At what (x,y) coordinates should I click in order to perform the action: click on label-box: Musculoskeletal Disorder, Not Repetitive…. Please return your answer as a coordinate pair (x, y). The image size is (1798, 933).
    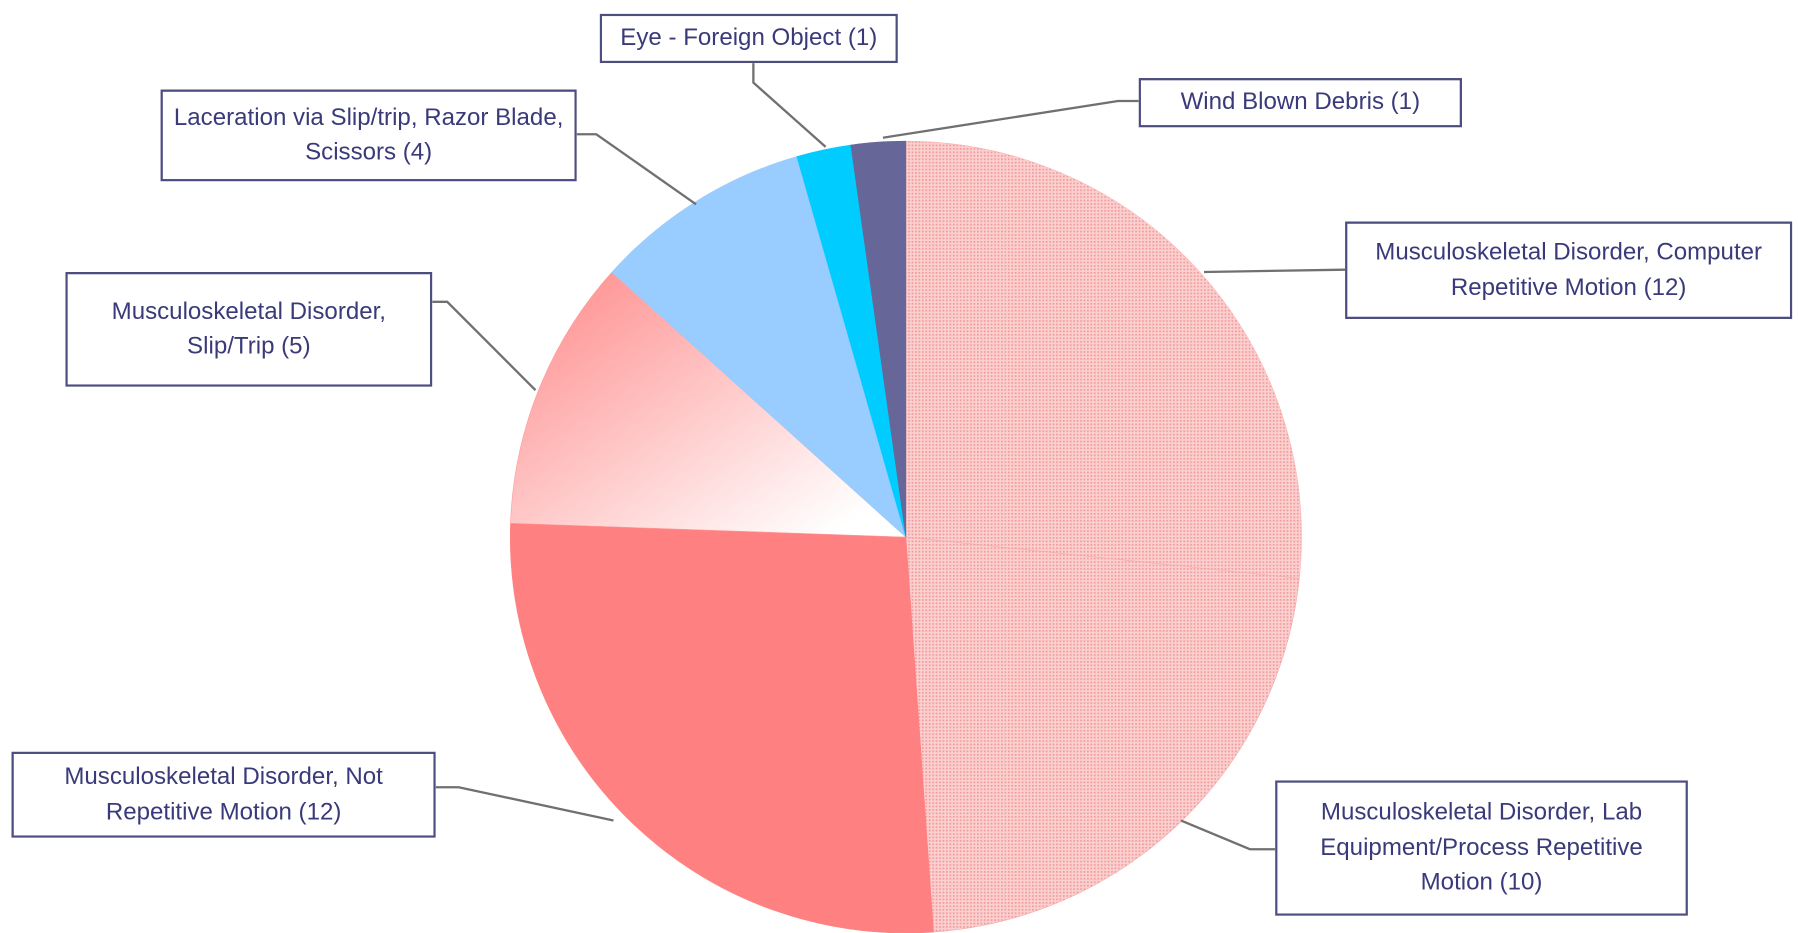
    Looking at the image, I should click on (223, 794).